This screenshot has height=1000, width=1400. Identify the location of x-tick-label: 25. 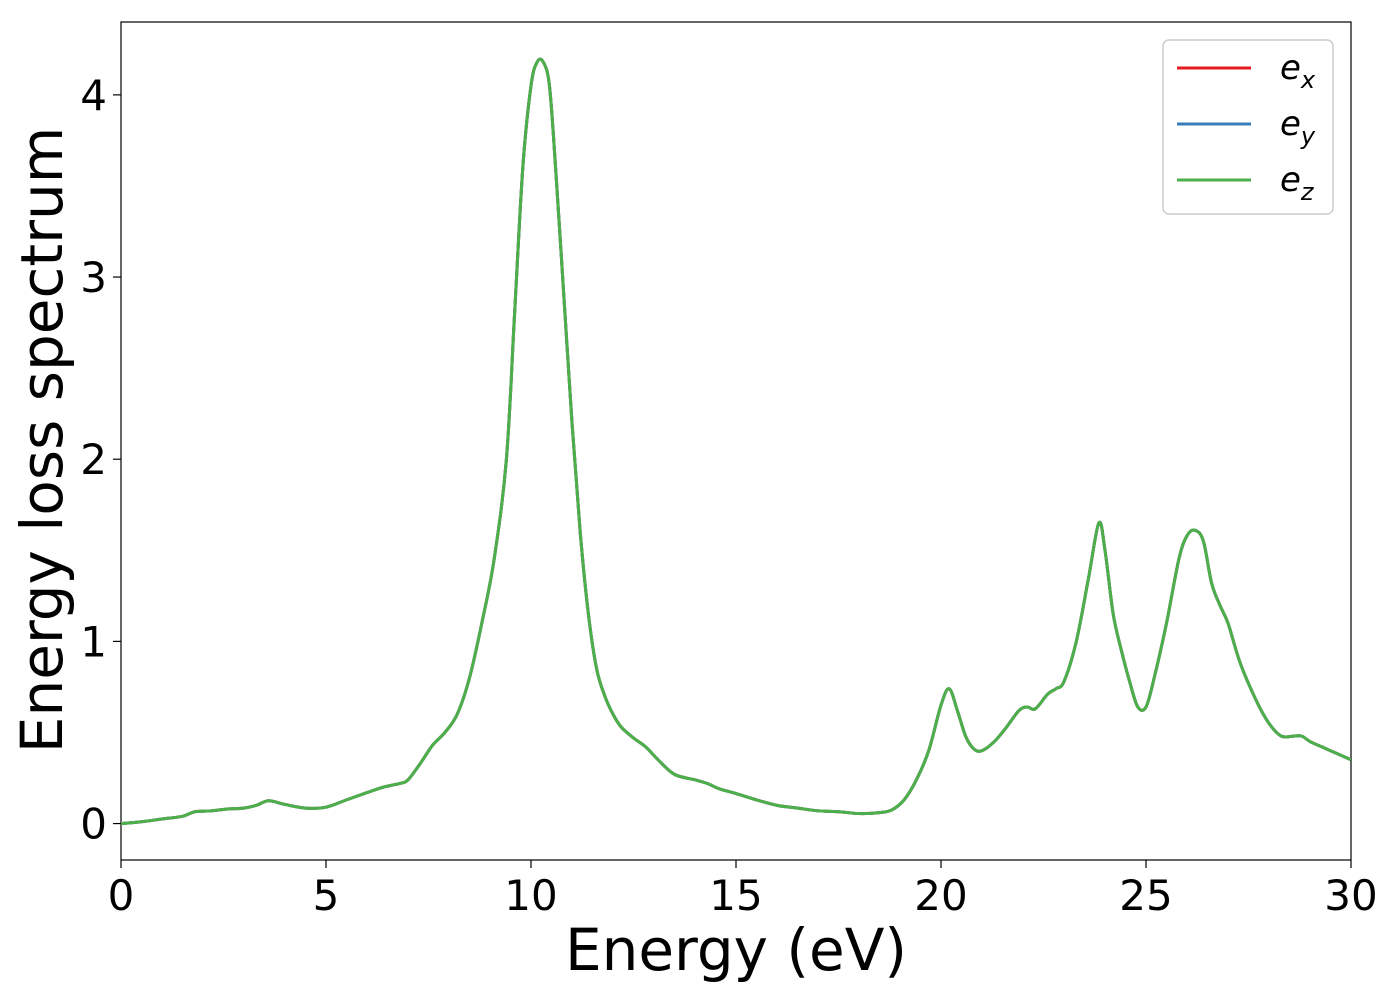
(1145, 895).